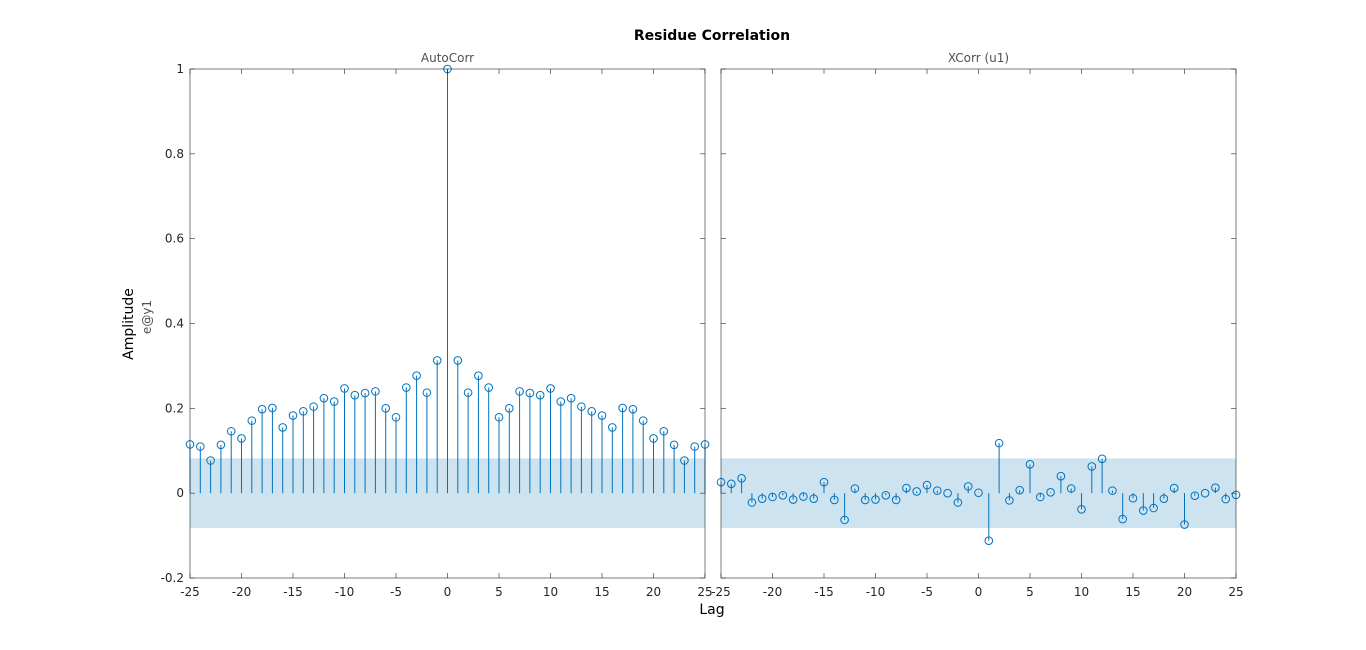 The image size is (1366, 650). Describe the element at coordinates (180, 69) in the screenshot. I see `y-tick-label: 1` at that location.